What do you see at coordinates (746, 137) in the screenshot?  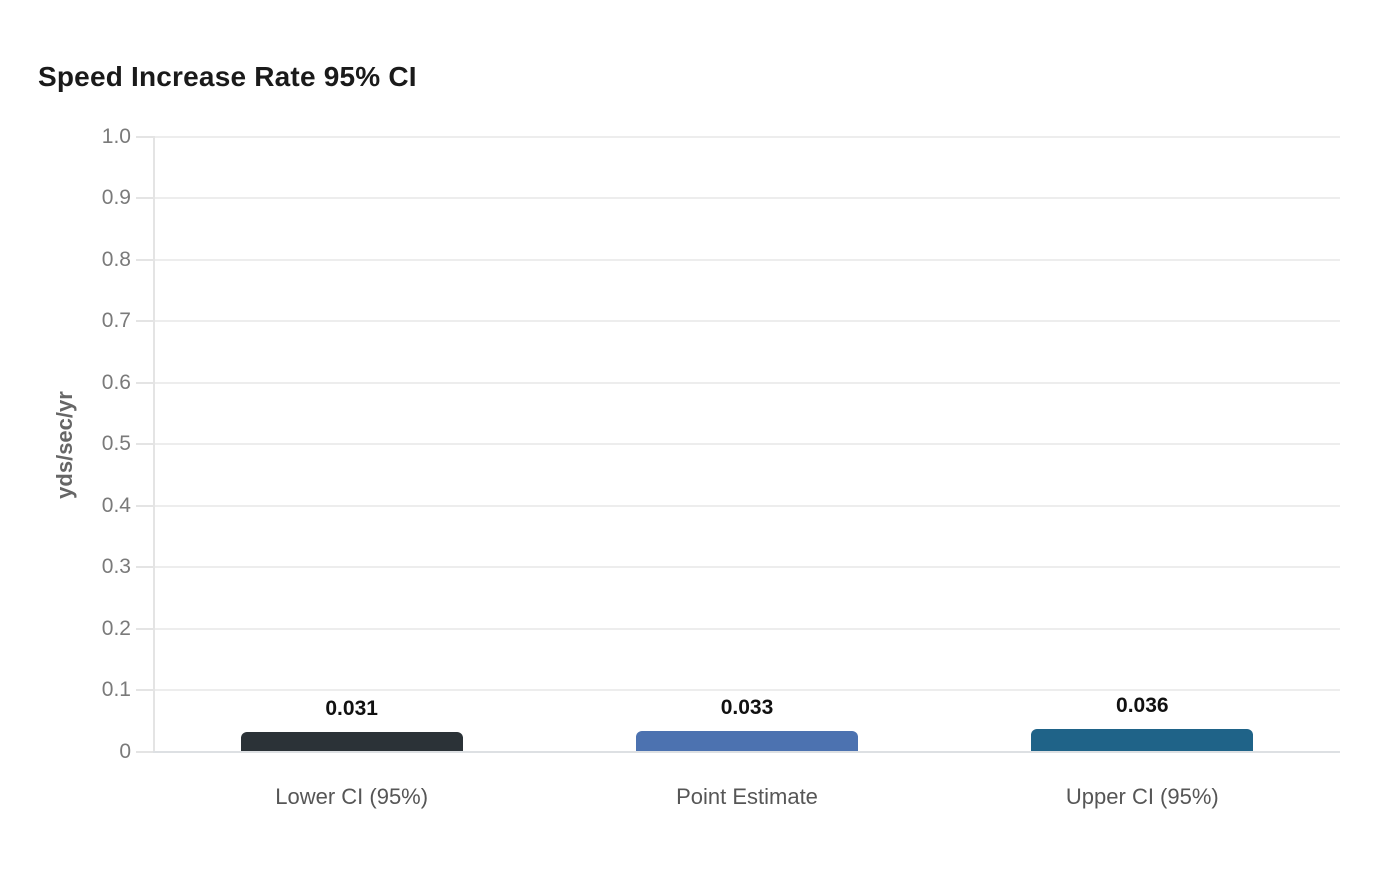 I see `gridline-y-1.0` at bounding box center [746, 137].